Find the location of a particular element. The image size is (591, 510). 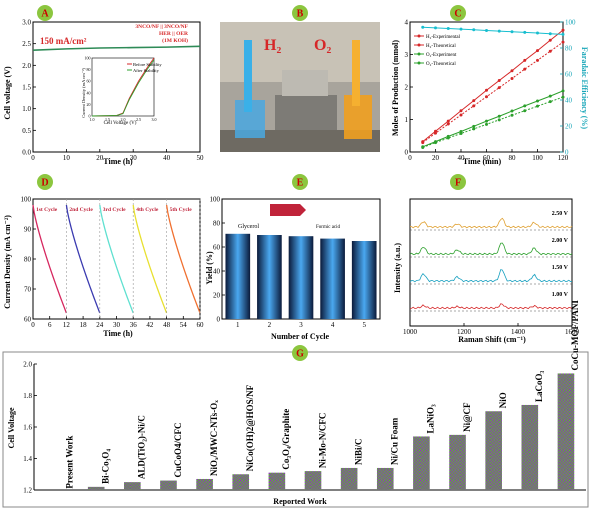

panel-b-tube-left is located at coordinates (248, 76).